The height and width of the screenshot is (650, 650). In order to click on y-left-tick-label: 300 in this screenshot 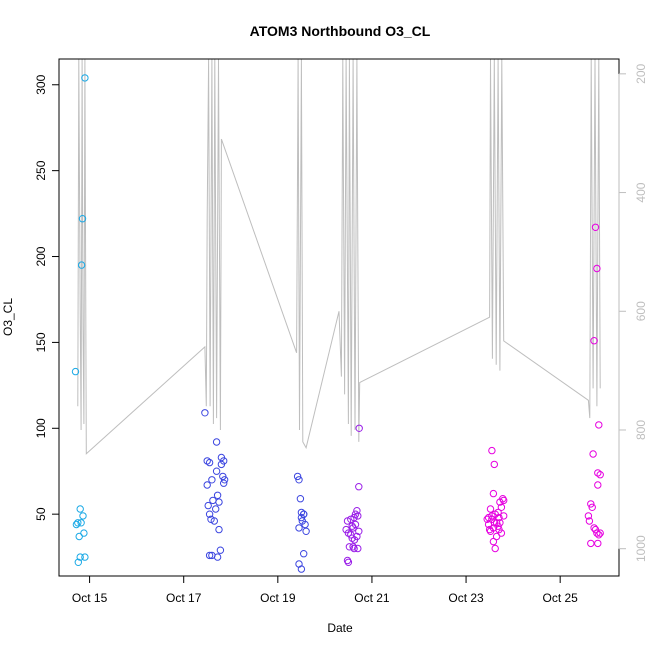, I will do `click(41, 84)`.